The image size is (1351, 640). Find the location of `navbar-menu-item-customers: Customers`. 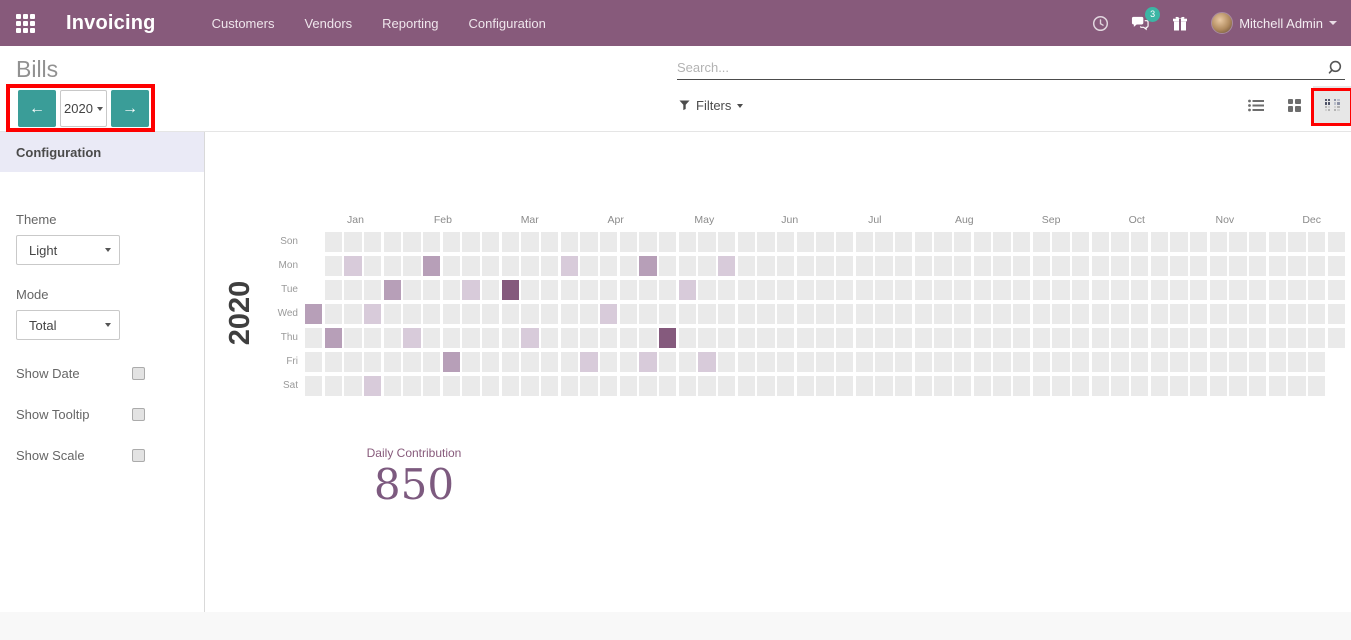

navbar-menu-item-customers: Customers is located at coordinates (243, 23).